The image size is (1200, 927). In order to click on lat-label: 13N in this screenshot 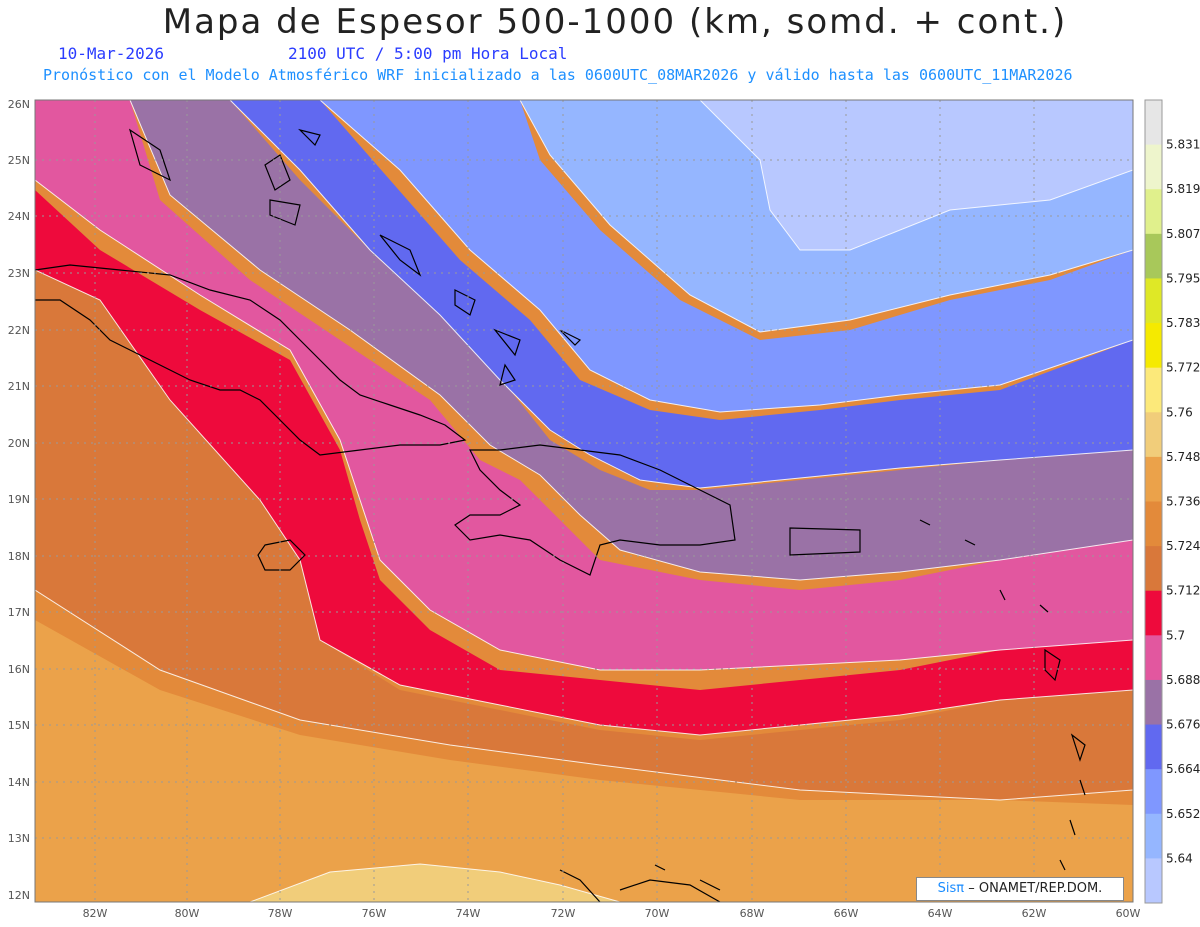, I will do `click(19, 838)`.